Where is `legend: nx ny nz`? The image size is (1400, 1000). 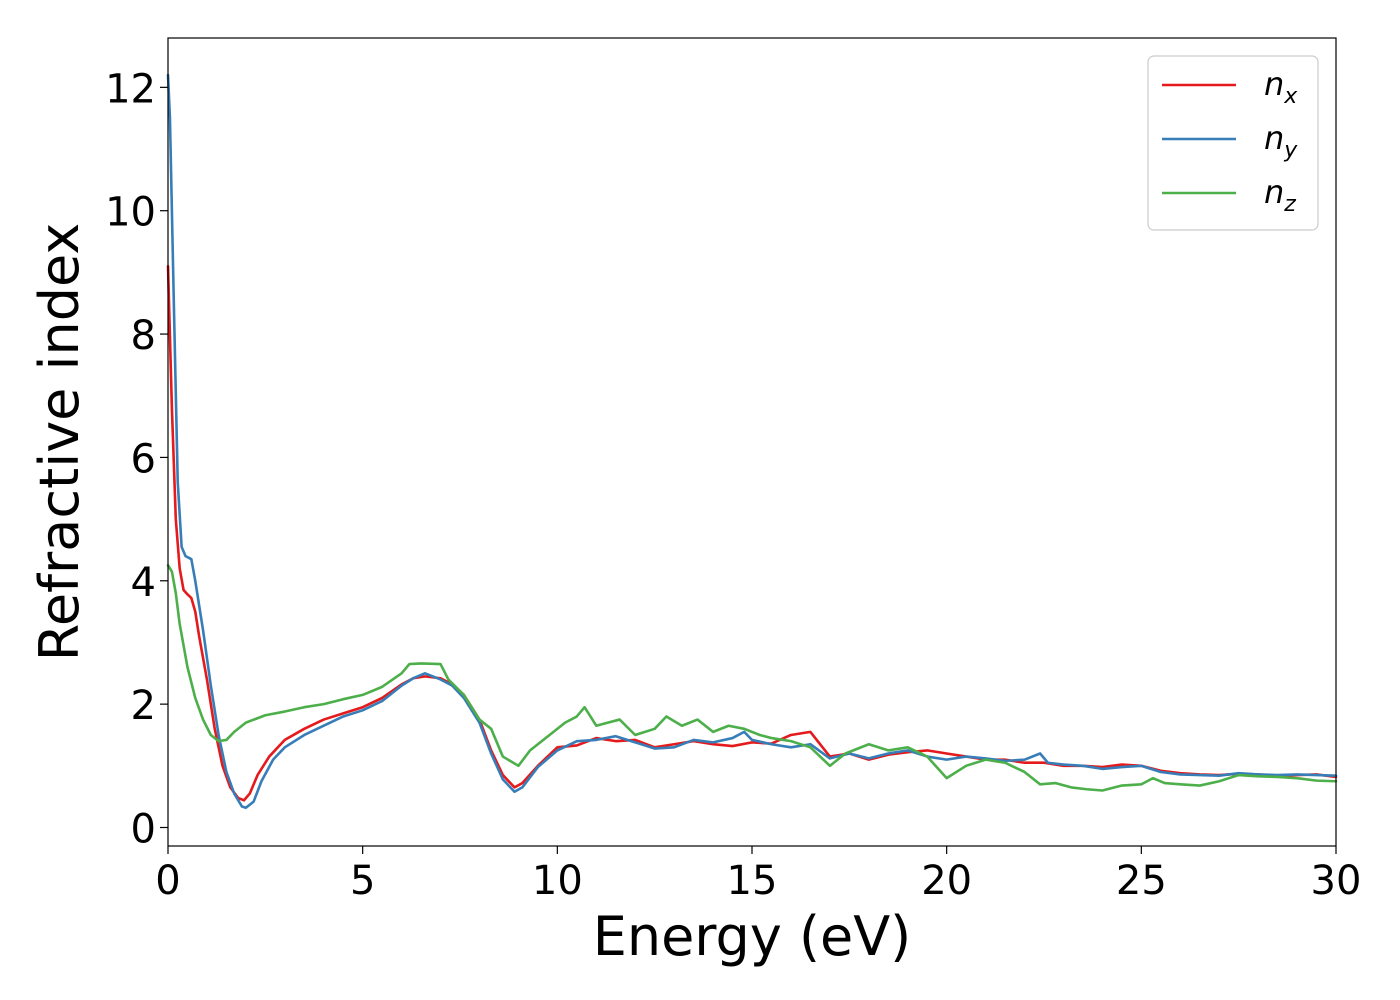
legend: nx ny nz is located at coordinates (1233, 143).